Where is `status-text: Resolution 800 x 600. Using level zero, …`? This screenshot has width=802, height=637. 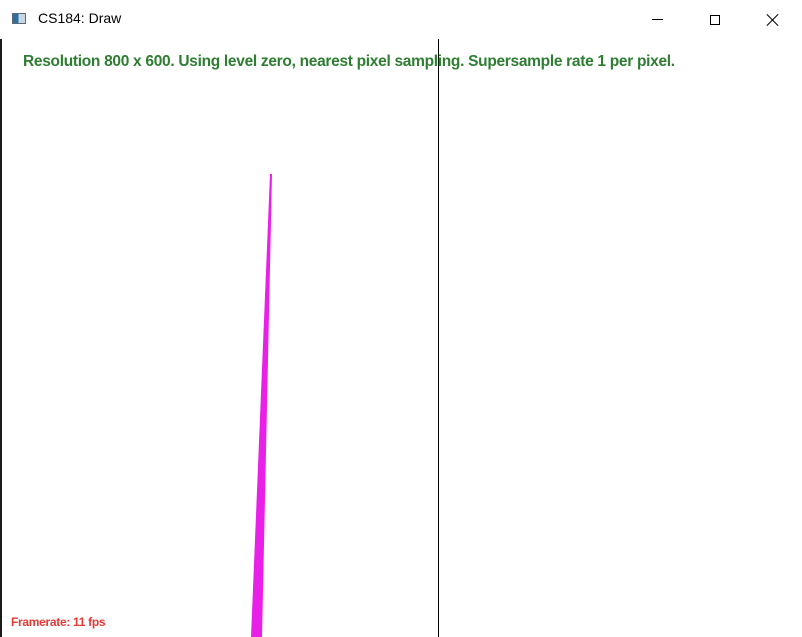 status-text: Resolution 800 x 600. Using level zero, … is located at coordinates (349, 61).